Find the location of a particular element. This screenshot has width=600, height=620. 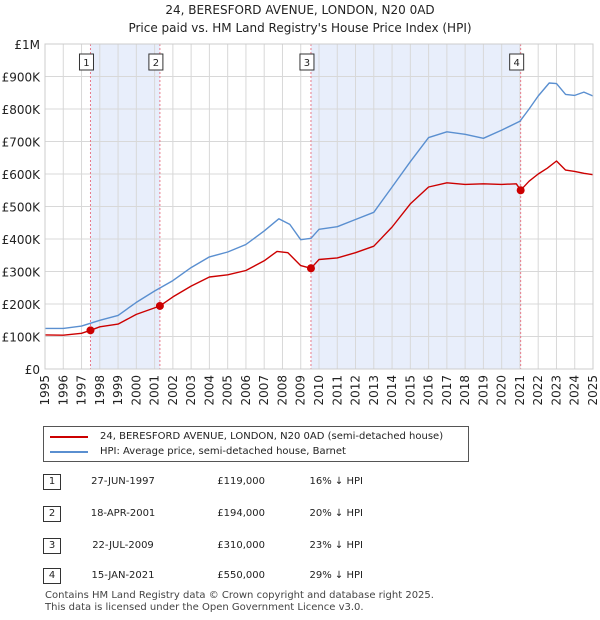

x-tick-label: 2014 is located at coordinates (392, 390).